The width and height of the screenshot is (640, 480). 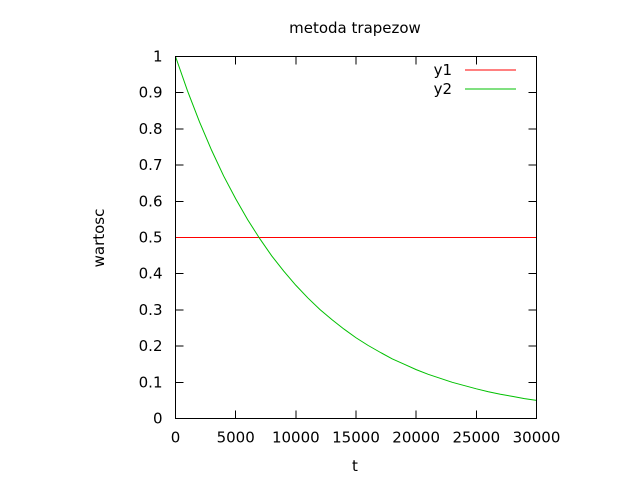 What do you see at coordinates (443, 70) in the screenshot?
I see `legend-label-y1: y1` at bounding box center [443, 70].